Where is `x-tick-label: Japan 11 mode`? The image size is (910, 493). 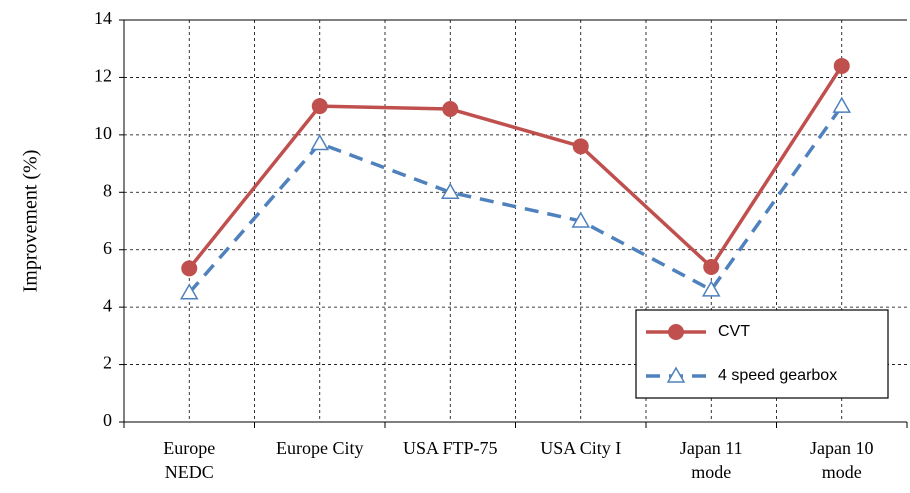 x-tick-label: Japan 11 mode is located at coordinates (711, 460).